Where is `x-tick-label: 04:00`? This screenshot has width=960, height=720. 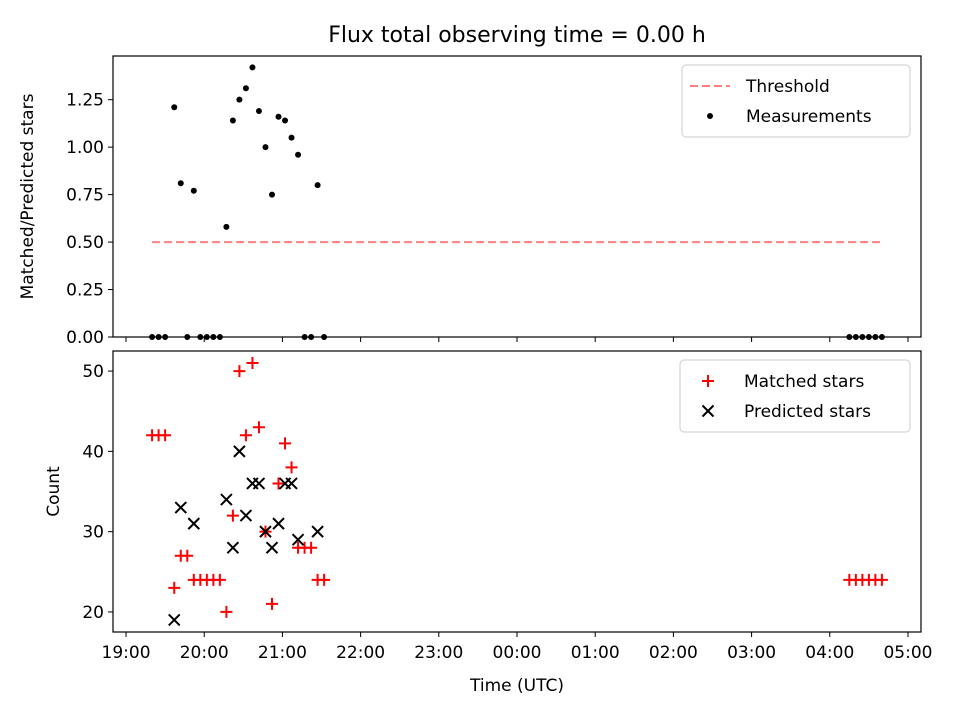 x-tick-label: 04:00 is located at coordinates (829, 653).